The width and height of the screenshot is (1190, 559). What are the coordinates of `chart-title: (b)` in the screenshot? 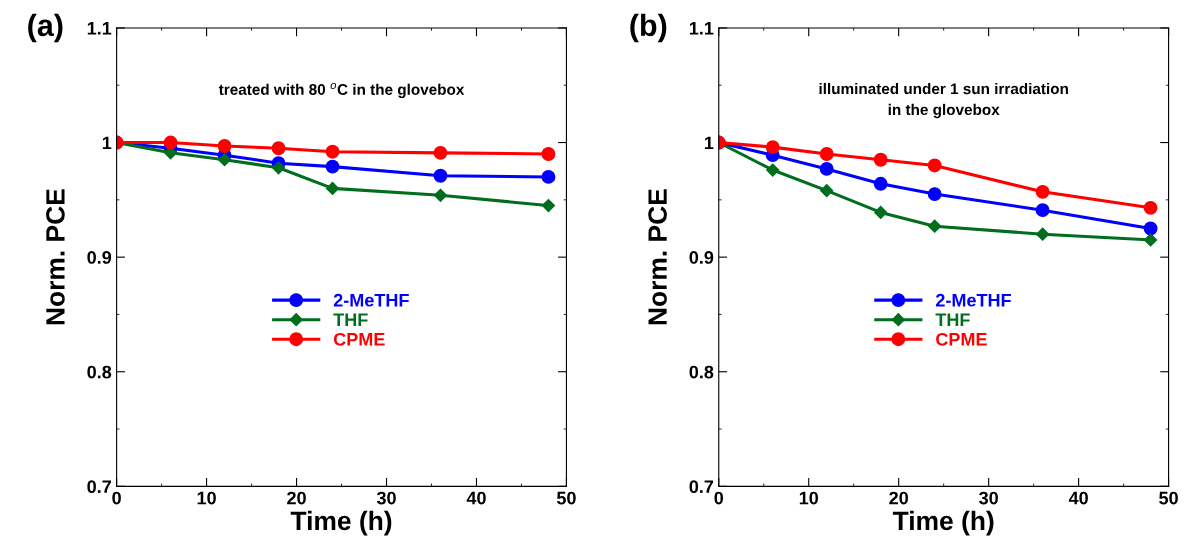 It's located at (648, 28).